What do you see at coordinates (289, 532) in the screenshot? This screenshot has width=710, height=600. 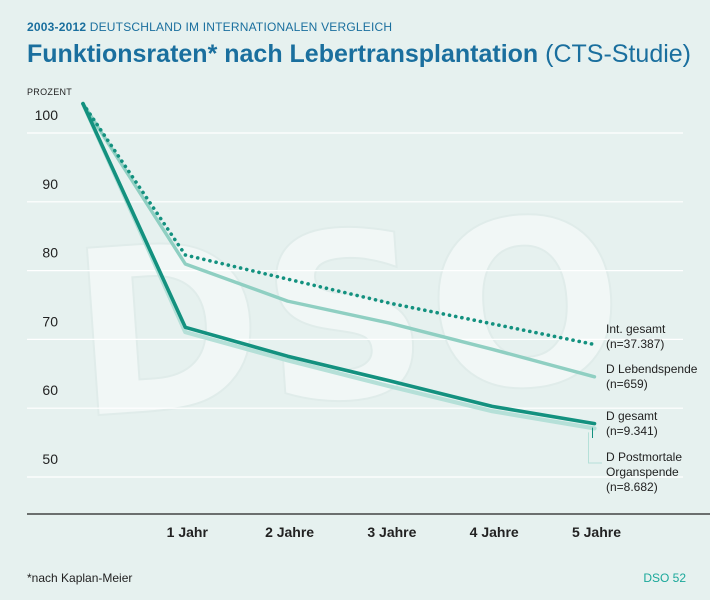 I see `x-tick-label: 2 Jahre` at bounding box center [289, 532].